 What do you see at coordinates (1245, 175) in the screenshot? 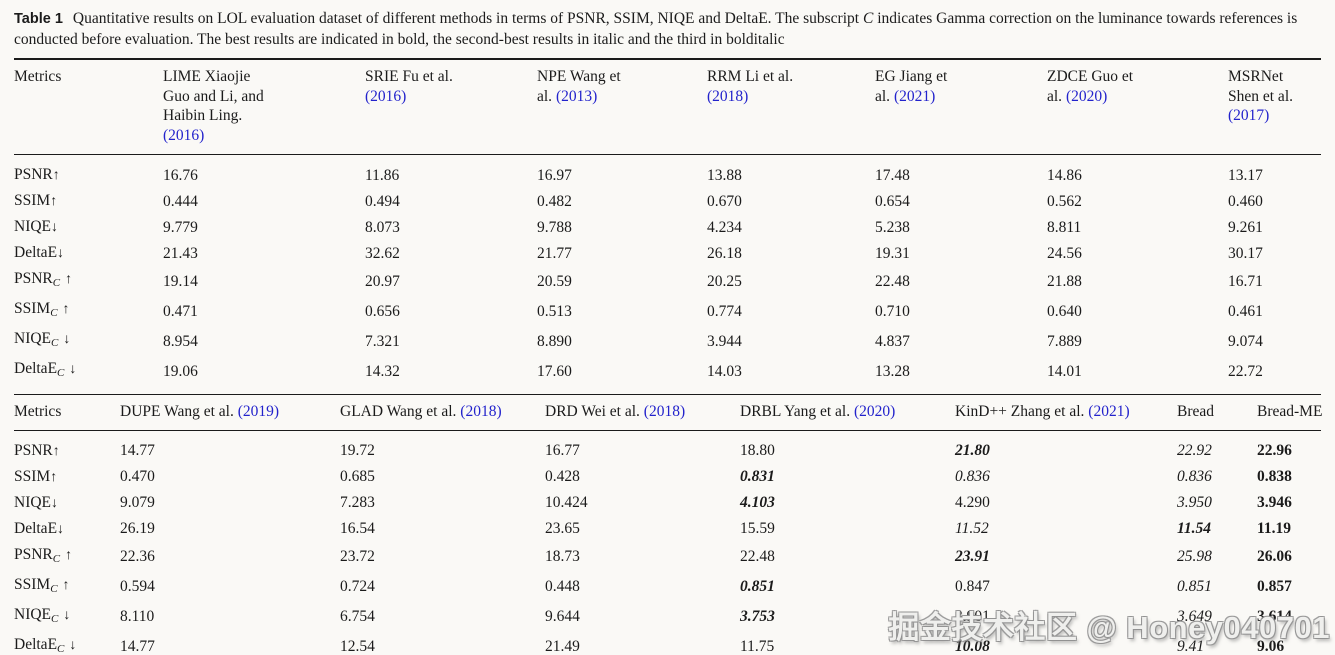
I see `metric-value-cell: 13.17` at bounding box center [1245, 175].